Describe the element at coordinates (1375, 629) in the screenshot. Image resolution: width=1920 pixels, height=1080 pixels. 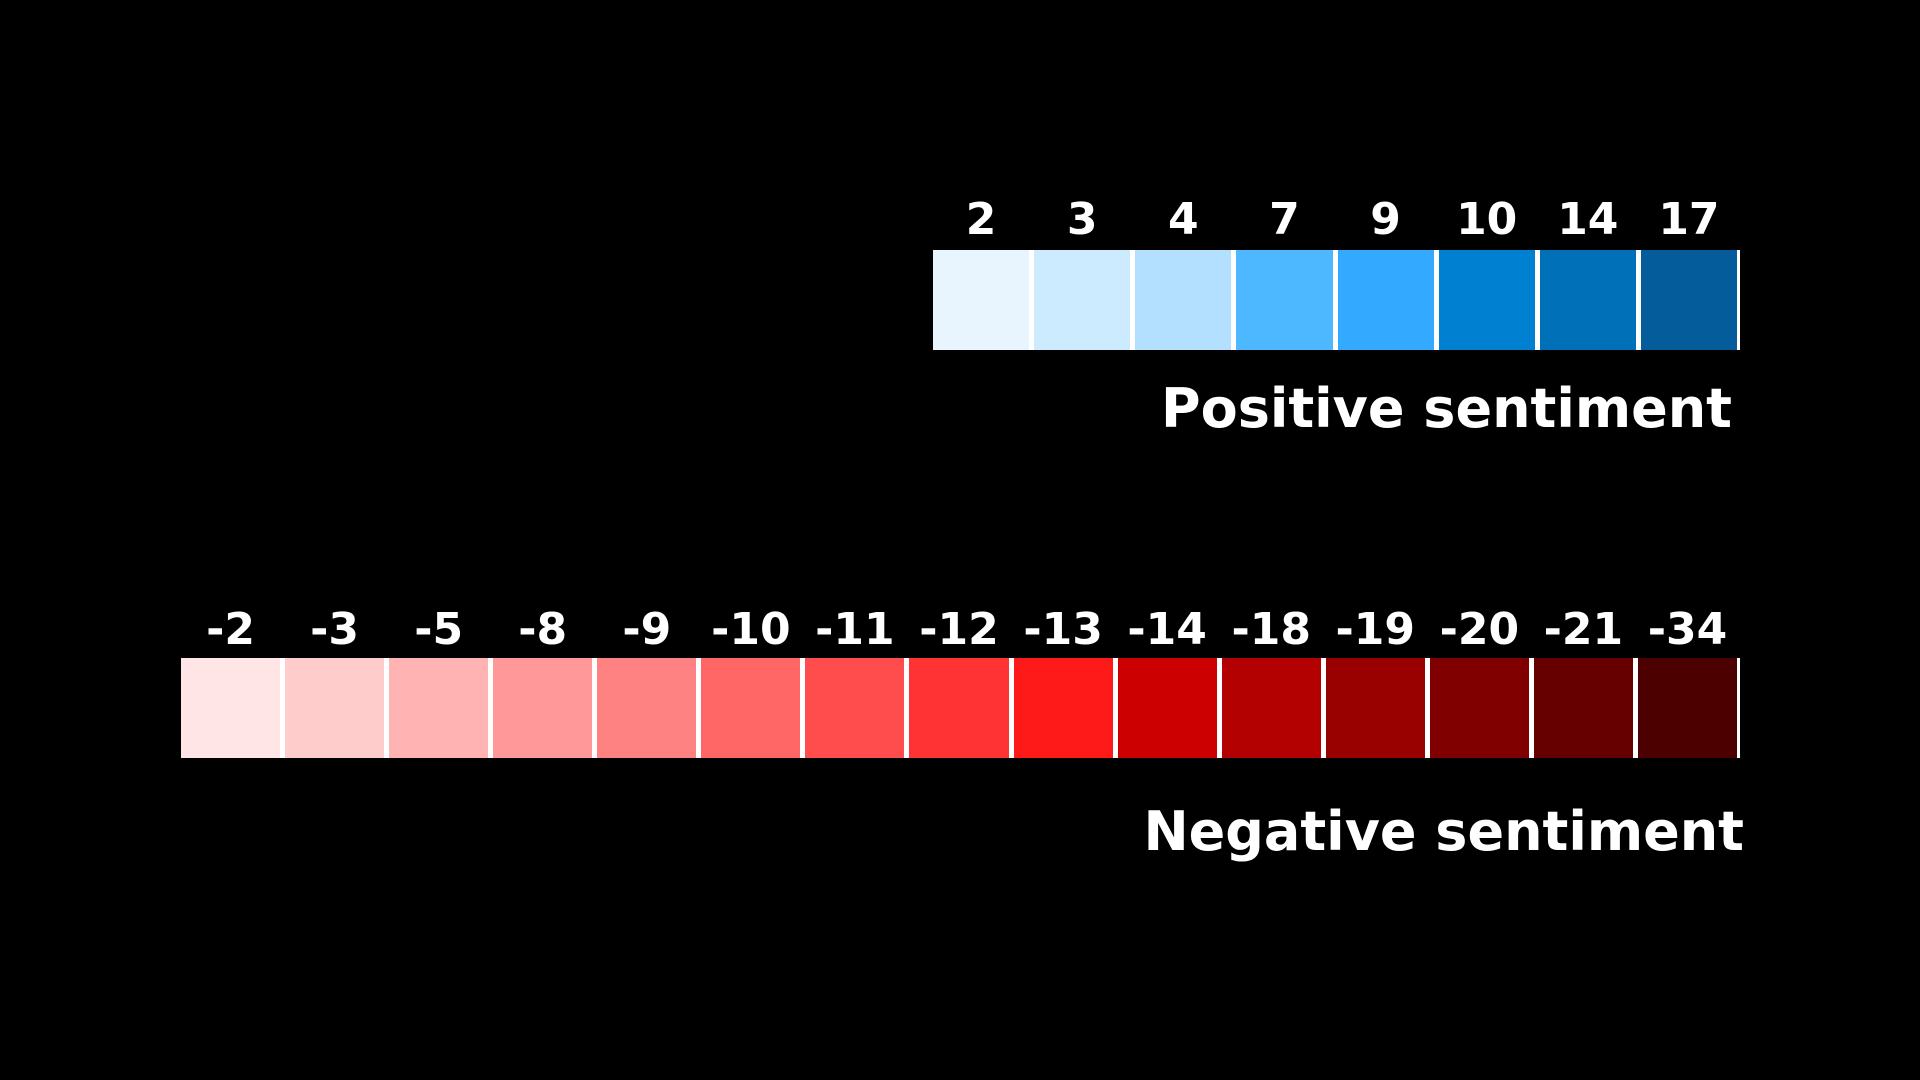
I see `negative-tick-label-12: -19` at that location.